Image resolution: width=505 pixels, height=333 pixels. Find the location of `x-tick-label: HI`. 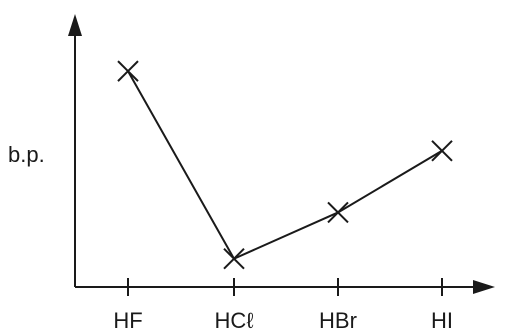

x-tick-label: HI is located at coordinates (442, 320).